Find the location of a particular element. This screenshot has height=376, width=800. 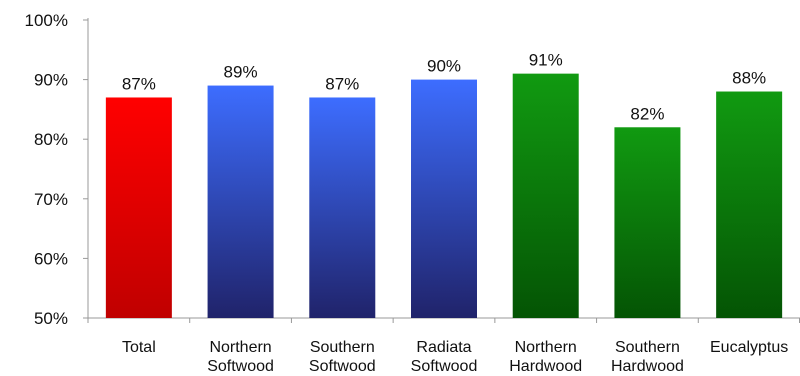

data-label: 88% is located at coordinates (749, 78).